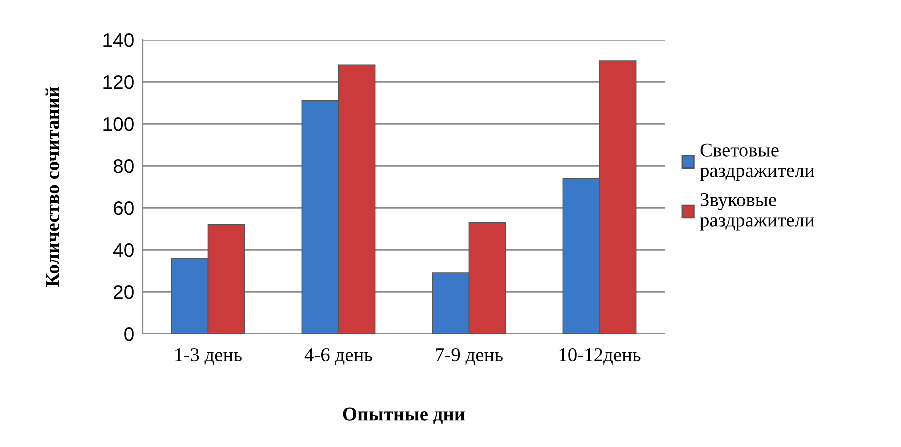 Image resolution: width=901 pixels, height=447 pixels. I want to click on legend-label: Световые раздражители, so click(757, 163).